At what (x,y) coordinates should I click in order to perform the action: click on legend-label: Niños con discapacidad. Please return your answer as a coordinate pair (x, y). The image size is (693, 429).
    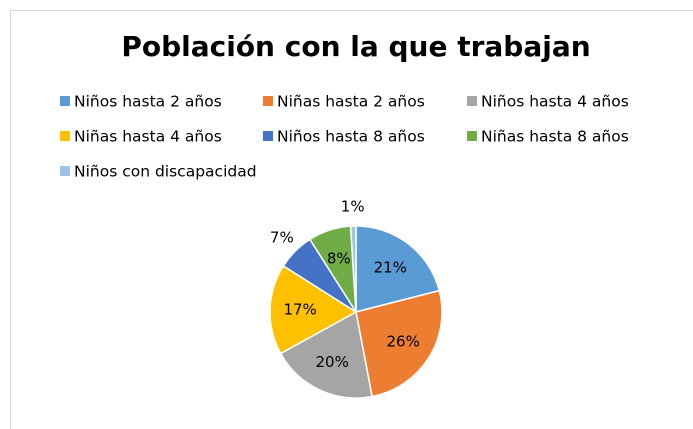
    Looking at the image, I should click on (165, 172).